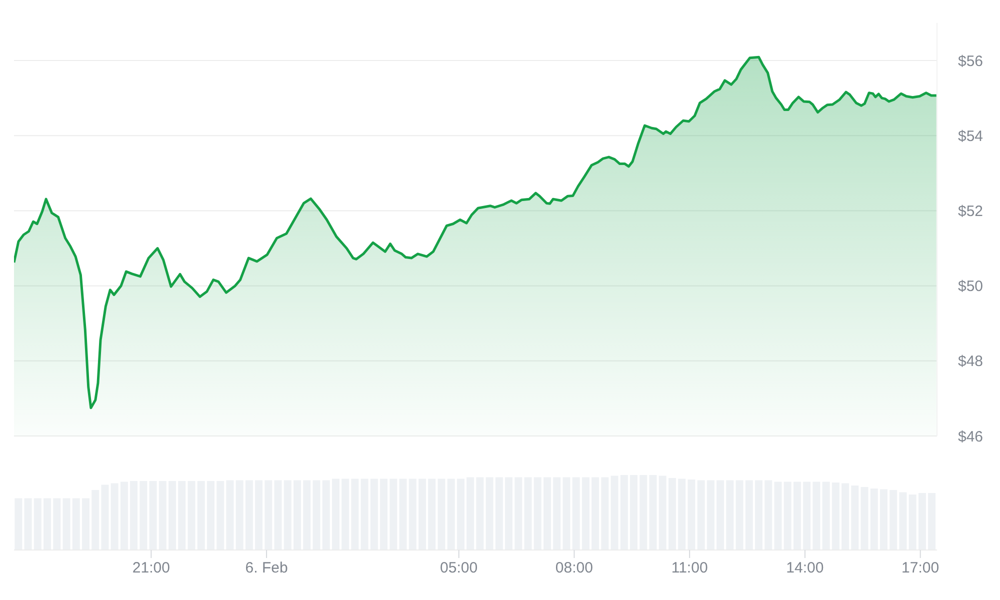 The height and width of the screenshot is (600, 1000). I want to click on x-tick-label: 17:00, so click(921, 568).